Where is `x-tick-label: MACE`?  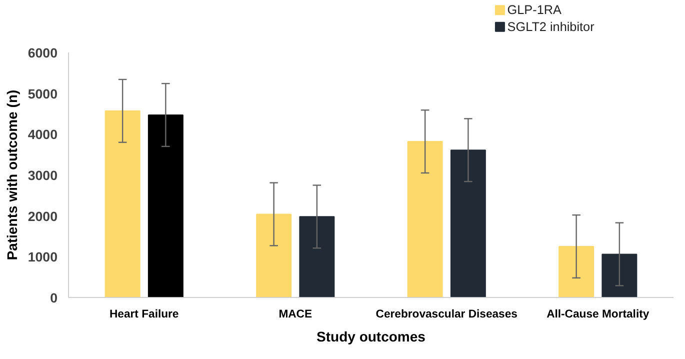
x-tick-label: MACE is located at coordinates (295, 314).